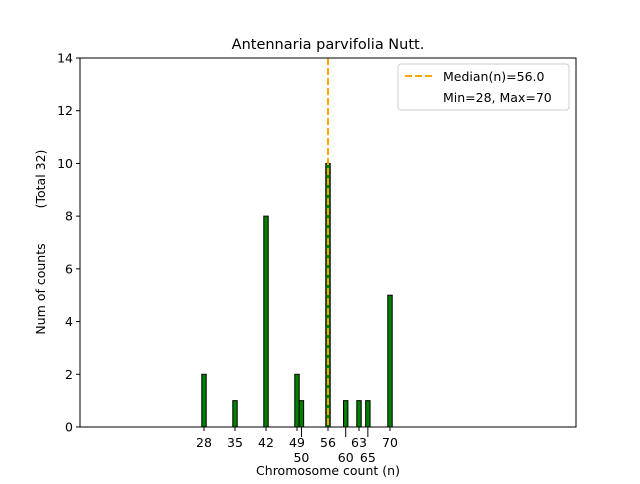 The height and width of the screenshot is (484, 640). Describe the element at coordinates (301, 457) in the screenshot. I see `x-tick-label: 50` at that location.